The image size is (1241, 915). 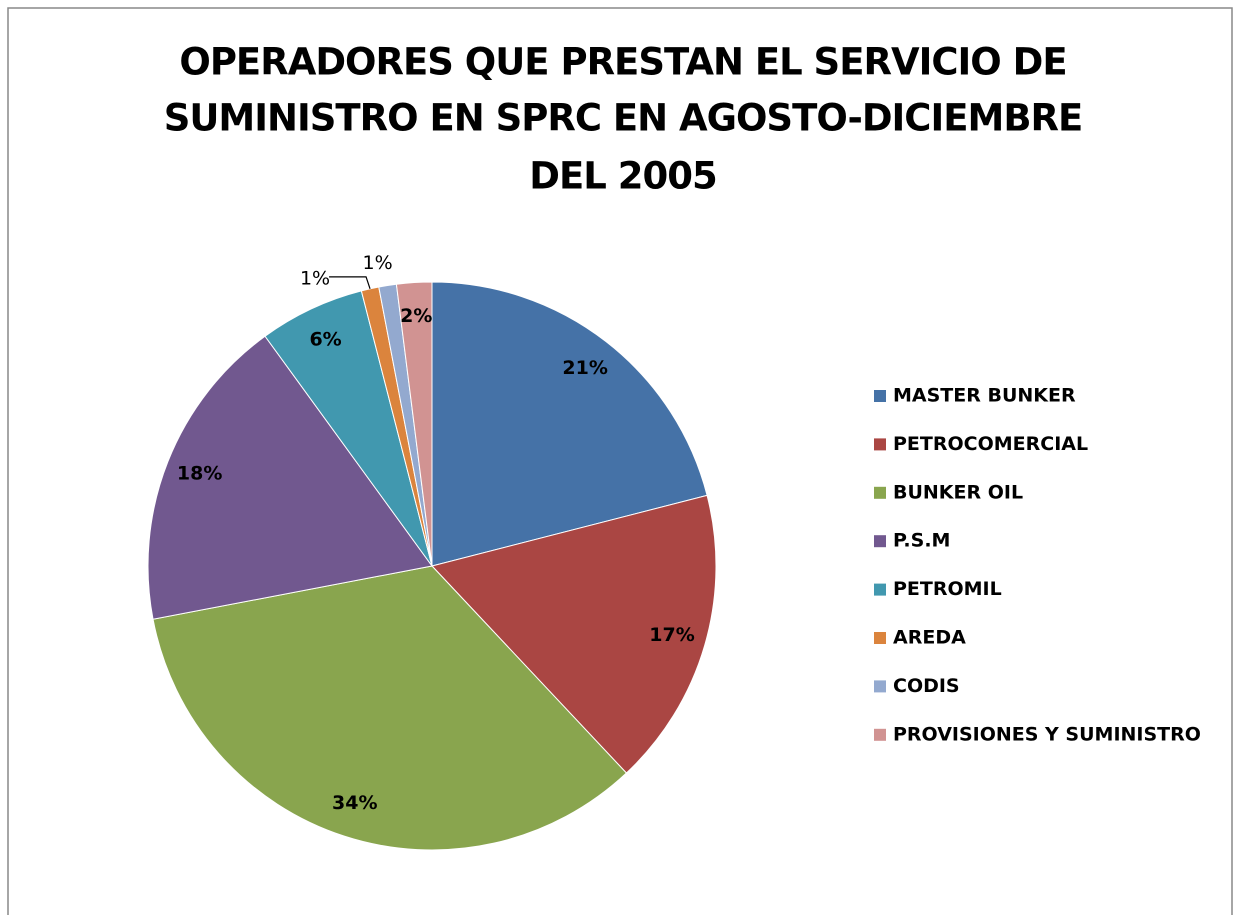 What do you see at coordinates (671, 635) in the screenshot?
I see `data-label: 17%` at bounding box center [671, 635].